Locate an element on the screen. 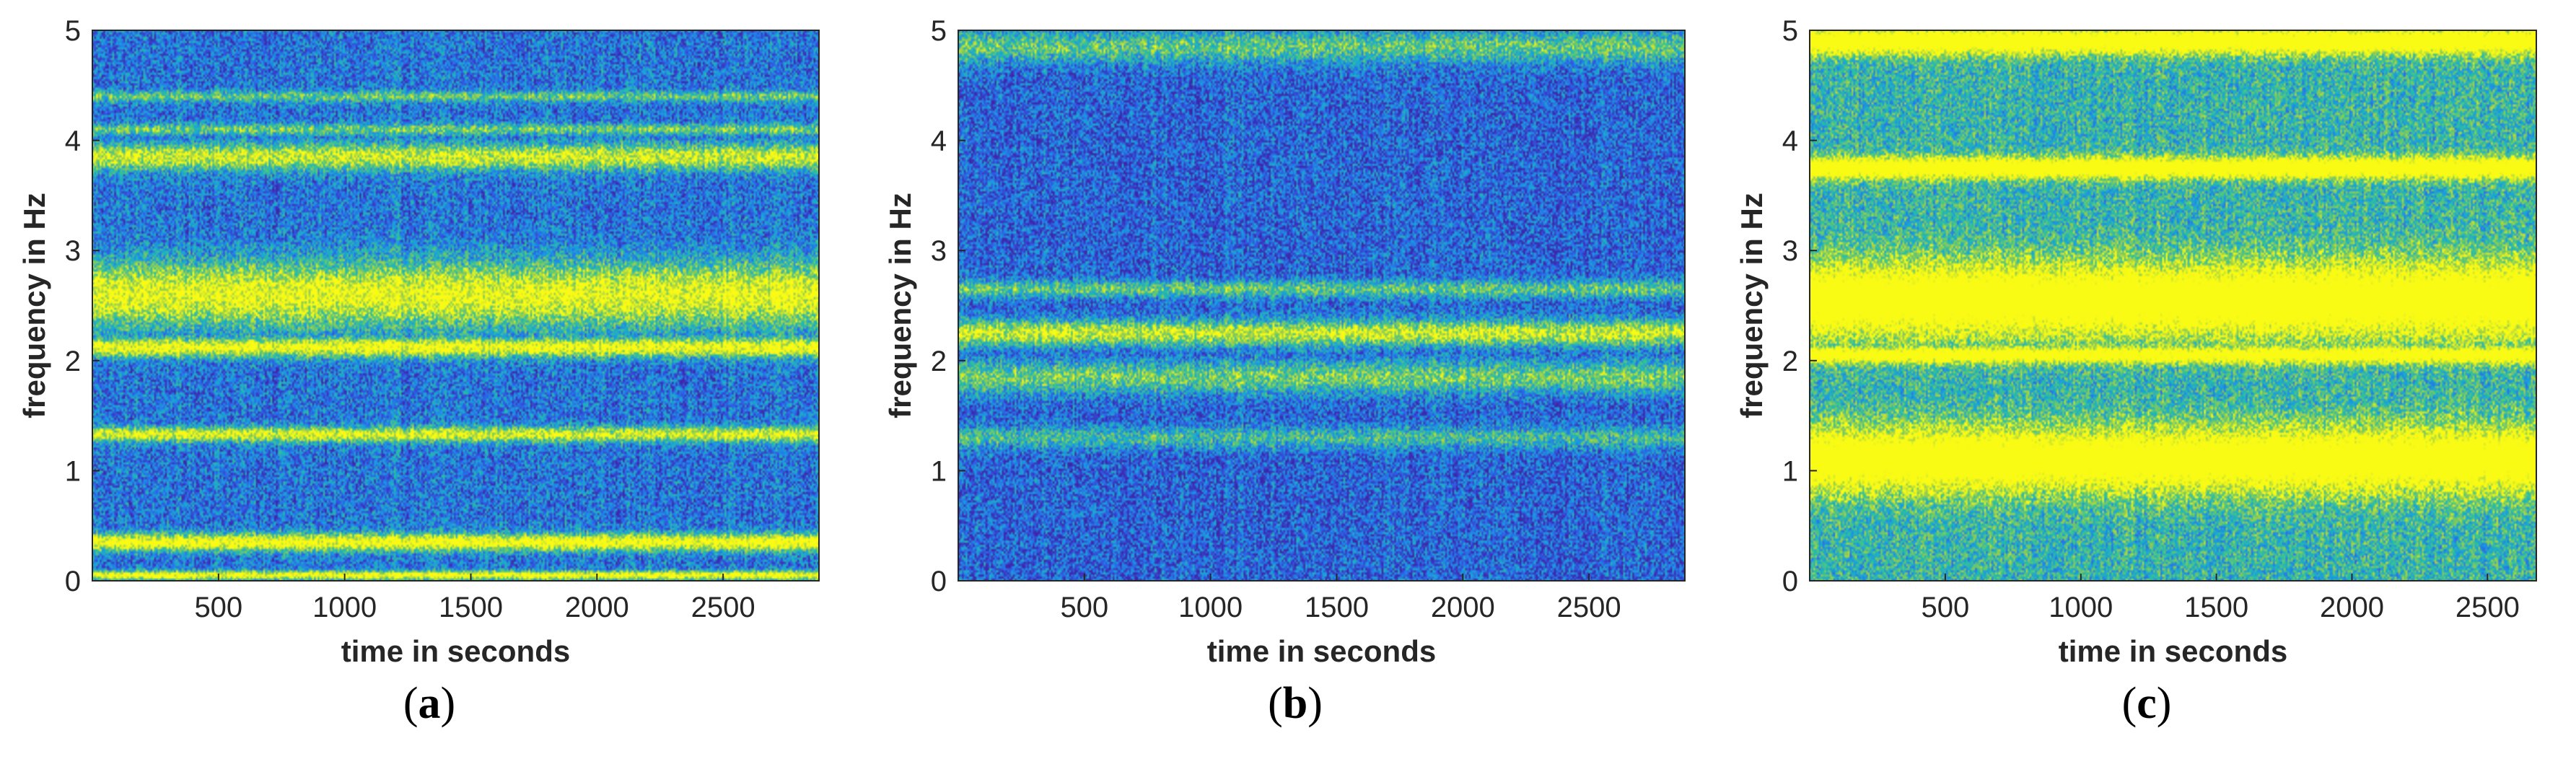 The height and width of the screenshot is (759, 2576). caption-c: (c) is located at coordinates (2146, 703).